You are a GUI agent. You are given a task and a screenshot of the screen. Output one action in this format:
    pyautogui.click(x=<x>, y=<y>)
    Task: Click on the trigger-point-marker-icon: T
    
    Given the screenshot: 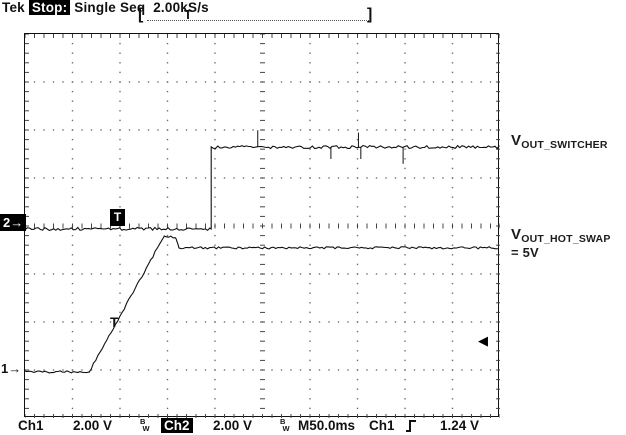 What is the action you would take?
    pyautogui.click(x=117, y=217)
    